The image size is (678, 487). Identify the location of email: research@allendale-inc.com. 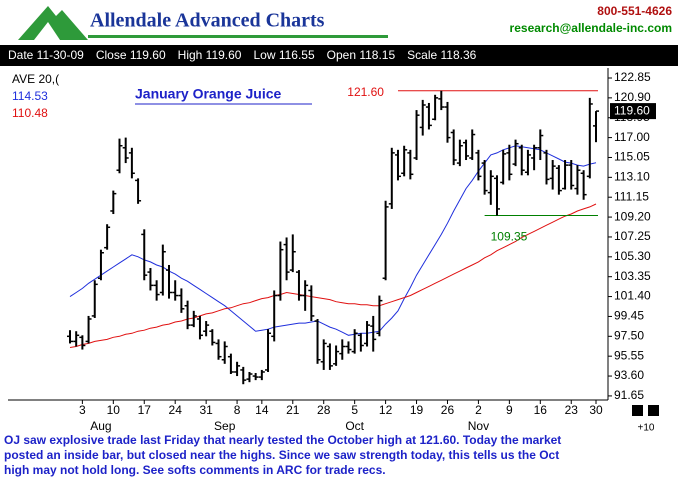
(591, 28).